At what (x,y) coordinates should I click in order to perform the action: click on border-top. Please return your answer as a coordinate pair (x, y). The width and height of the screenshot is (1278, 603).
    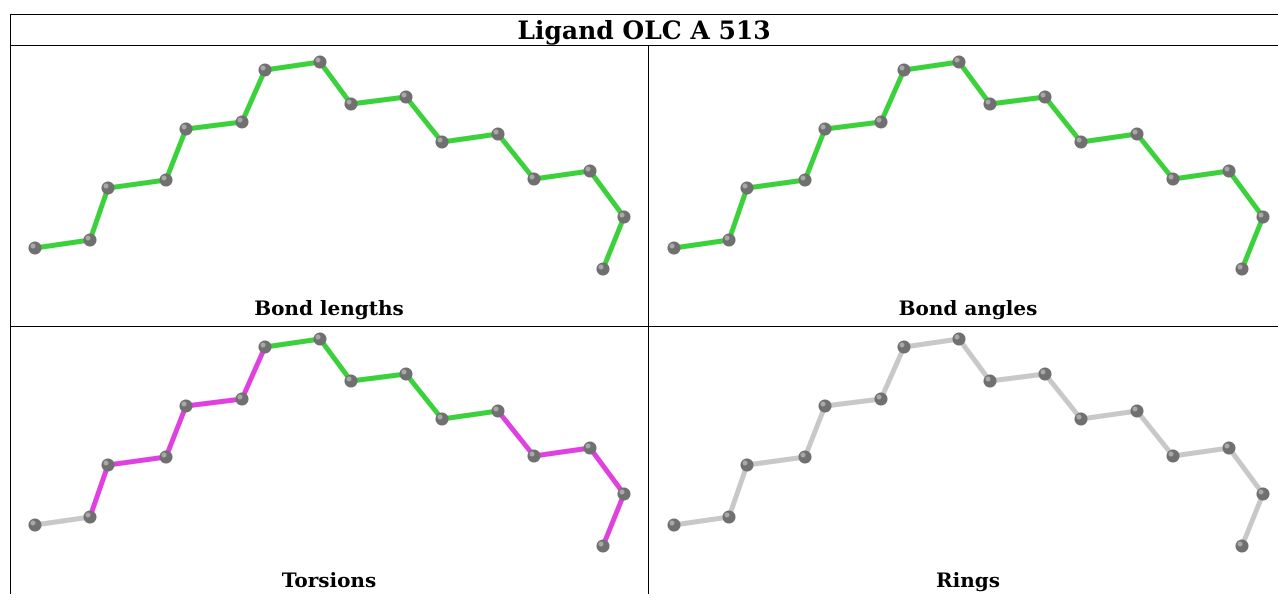
    Looking at the image, I should click on (644, 14).